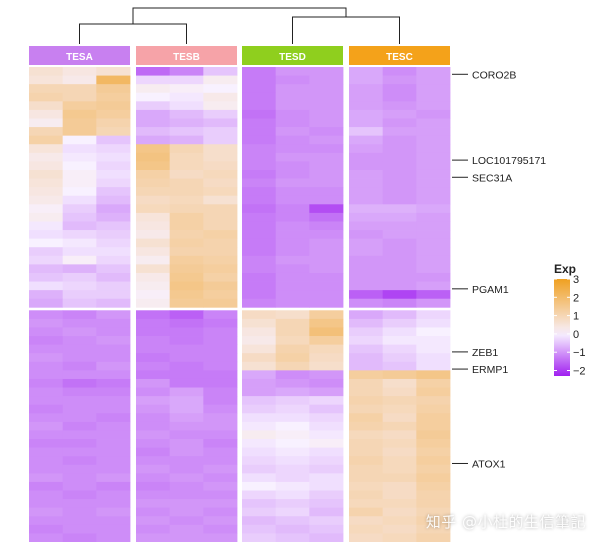 This screenshot has width=600, height=542. Describe the element at coordinates (509, 161) in the screenshot. I see `gene-label: LOC101795171` at that location.